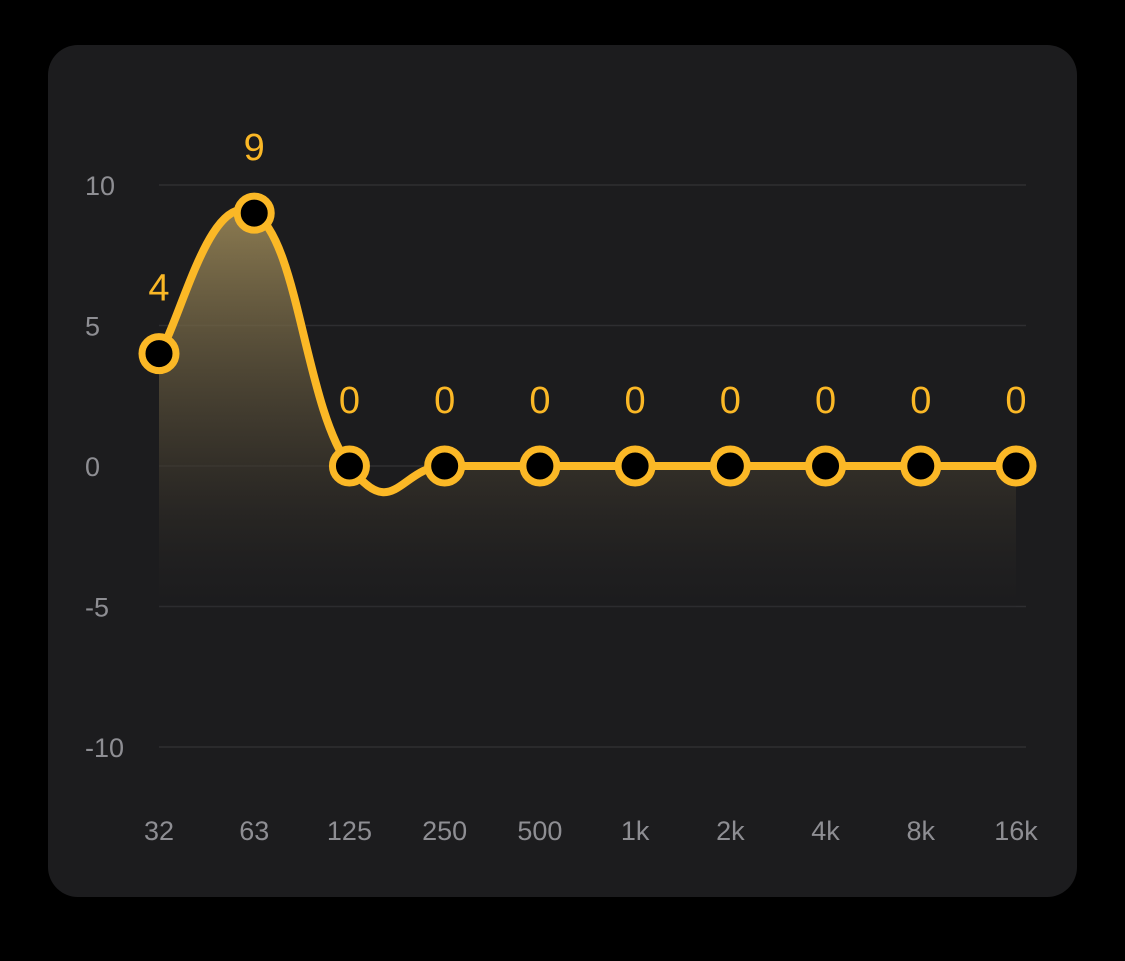 This screenshot has width=1125, height=961. What do you see at coordinates (1016, 466) in the screenshot?
I see `eq-point-16k` at bounding box center [1016, 466].